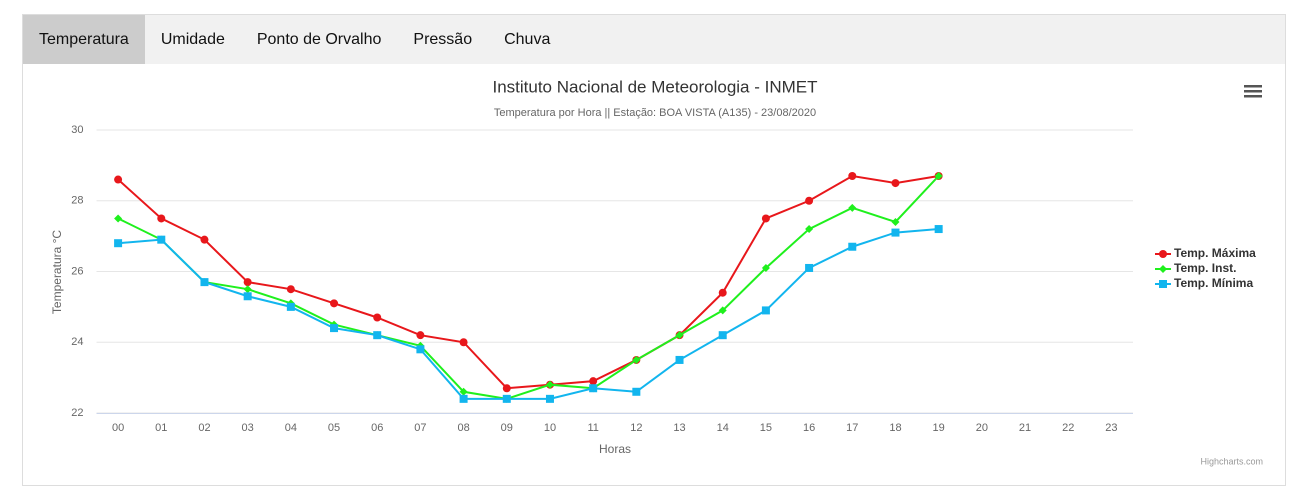 This screenshot has height=486, width=1298. Describe the element at coordinates (192, 39) in the screenshot. I see `tab: Umidade` at that location.